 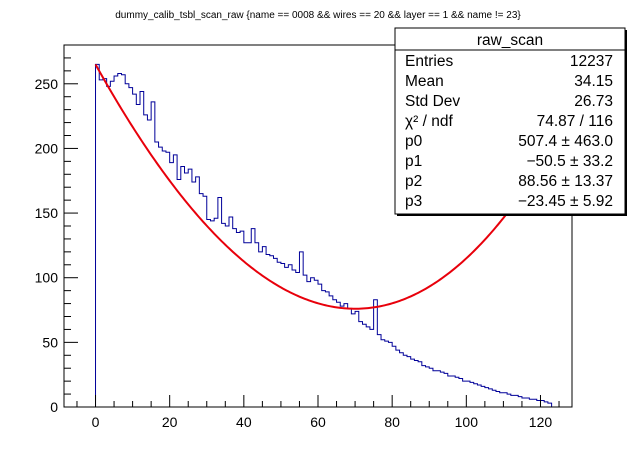 I want to click on stats-row-label: p0, so click(x=414, y=141).